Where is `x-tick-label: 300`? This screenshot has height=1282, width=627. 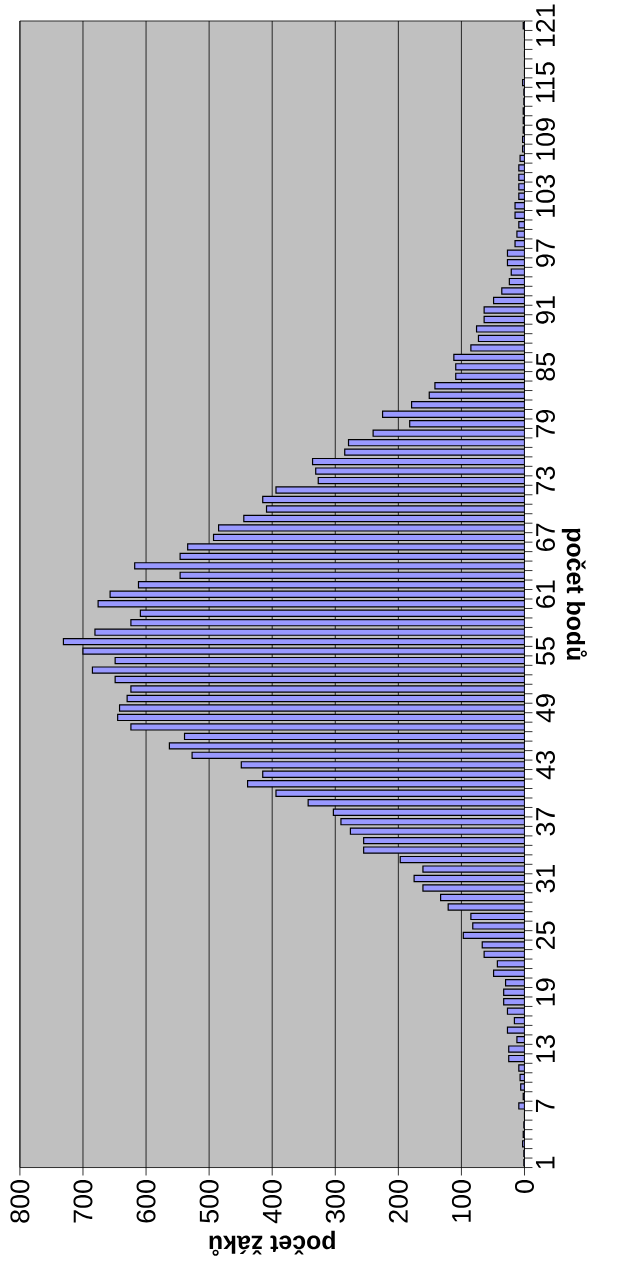 x-tick-label: 300 is located at coordinates (335, 1201).